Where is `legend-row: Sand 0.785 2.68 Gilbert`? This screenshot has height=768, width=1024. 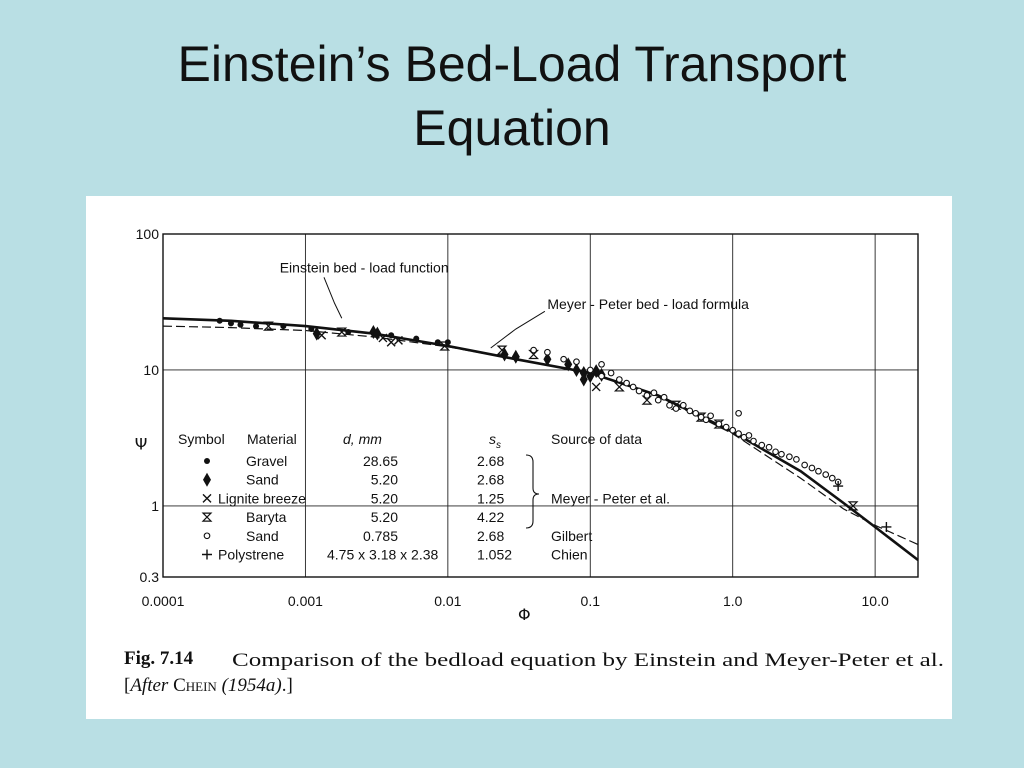 legend-row: Sand 0.785 2.68 Gilbert is located at coordinates (397, 536).